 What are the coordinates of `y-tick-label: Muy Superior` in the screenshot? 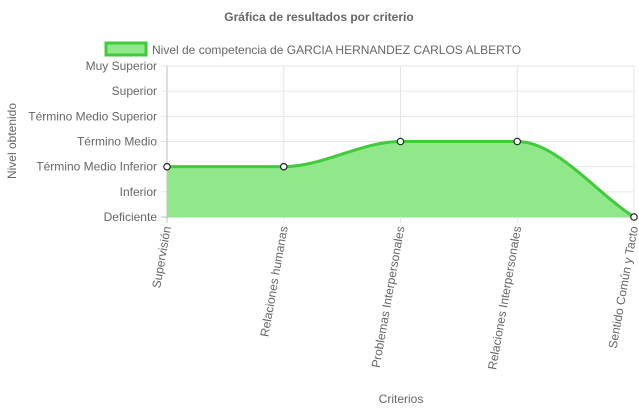 It's located at (121, 66).